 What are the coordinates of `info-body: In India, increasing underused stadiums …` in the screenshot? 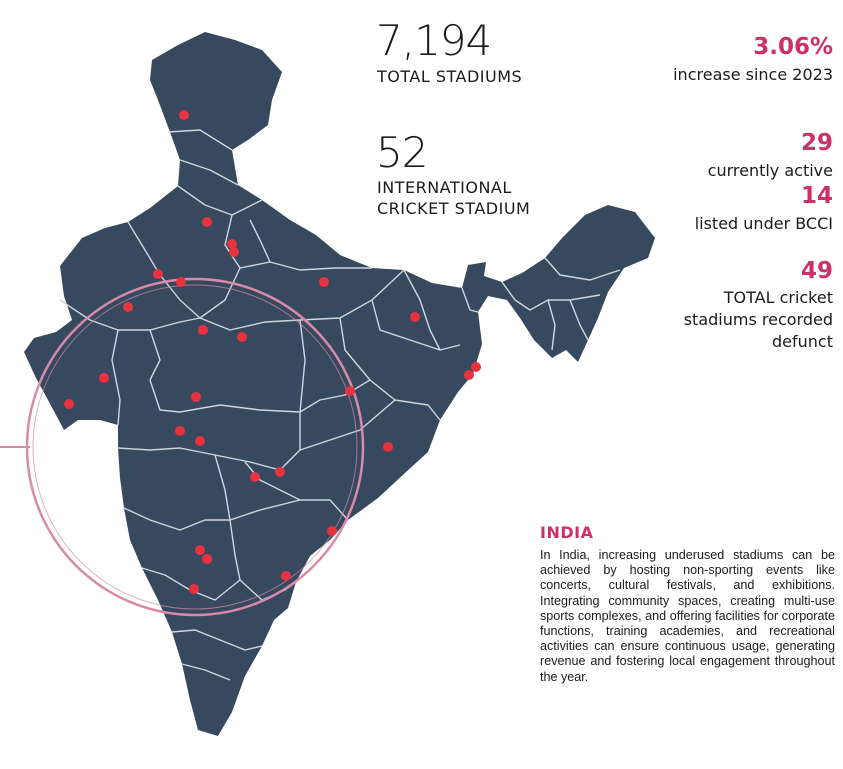 It's located at (687, 616).